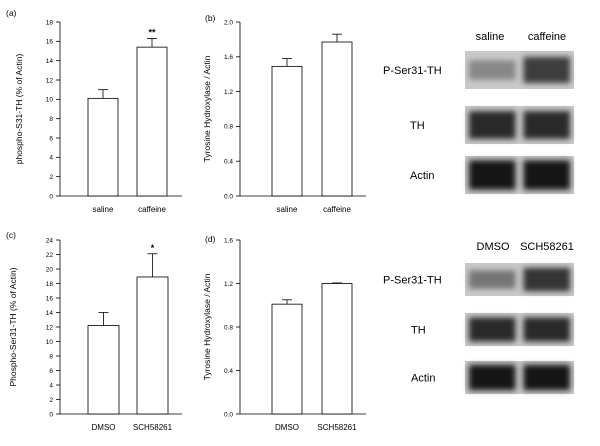 The height and width of the screenshot is (446, 600). Describe the element at coordinates (11, 235) in the screenshot. I see `panel-label: (c)` at that location.